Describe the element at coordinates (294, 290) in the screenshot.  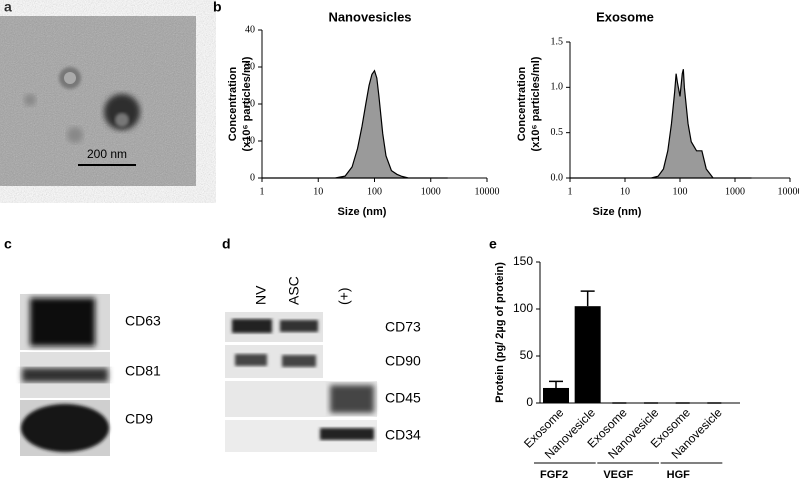
I see `lane-label: ASC` at that location.